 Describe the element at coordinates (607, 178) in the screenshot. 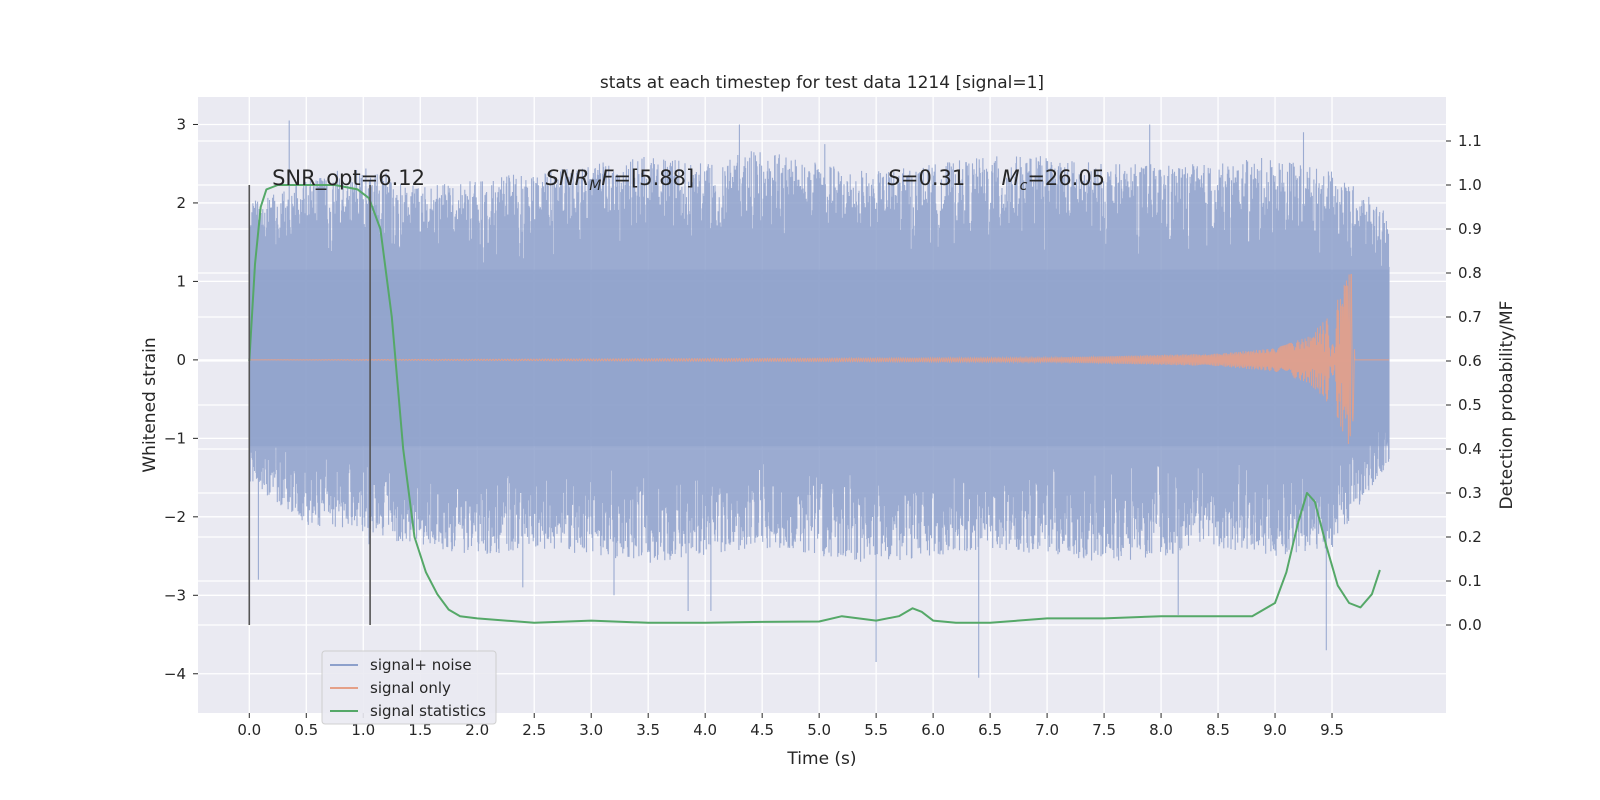

I see `annotation-suffix: F` at that location.